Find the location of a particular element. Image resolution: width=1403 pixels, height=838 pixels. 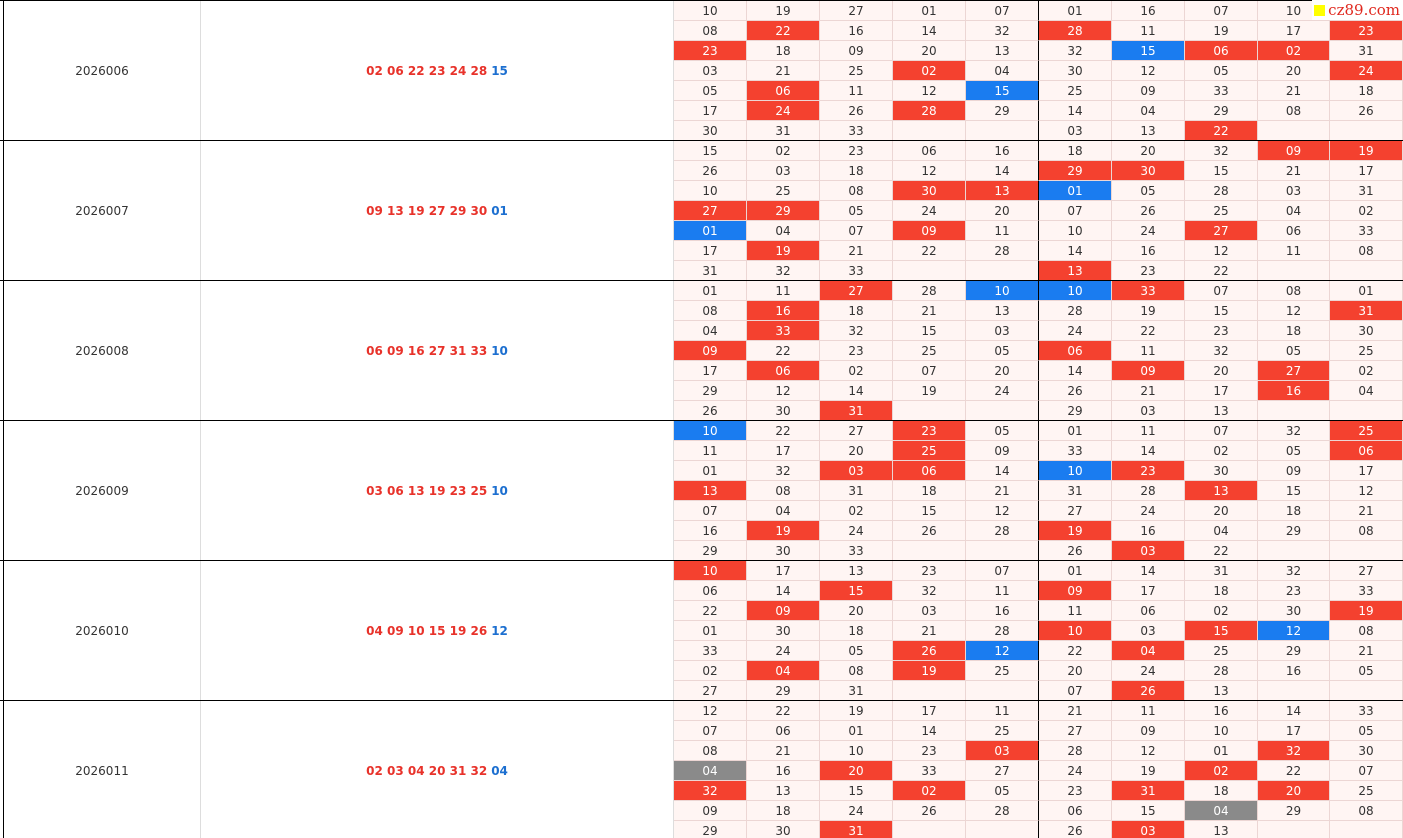

number-cell: 23 is located at coordinates (929, 431).